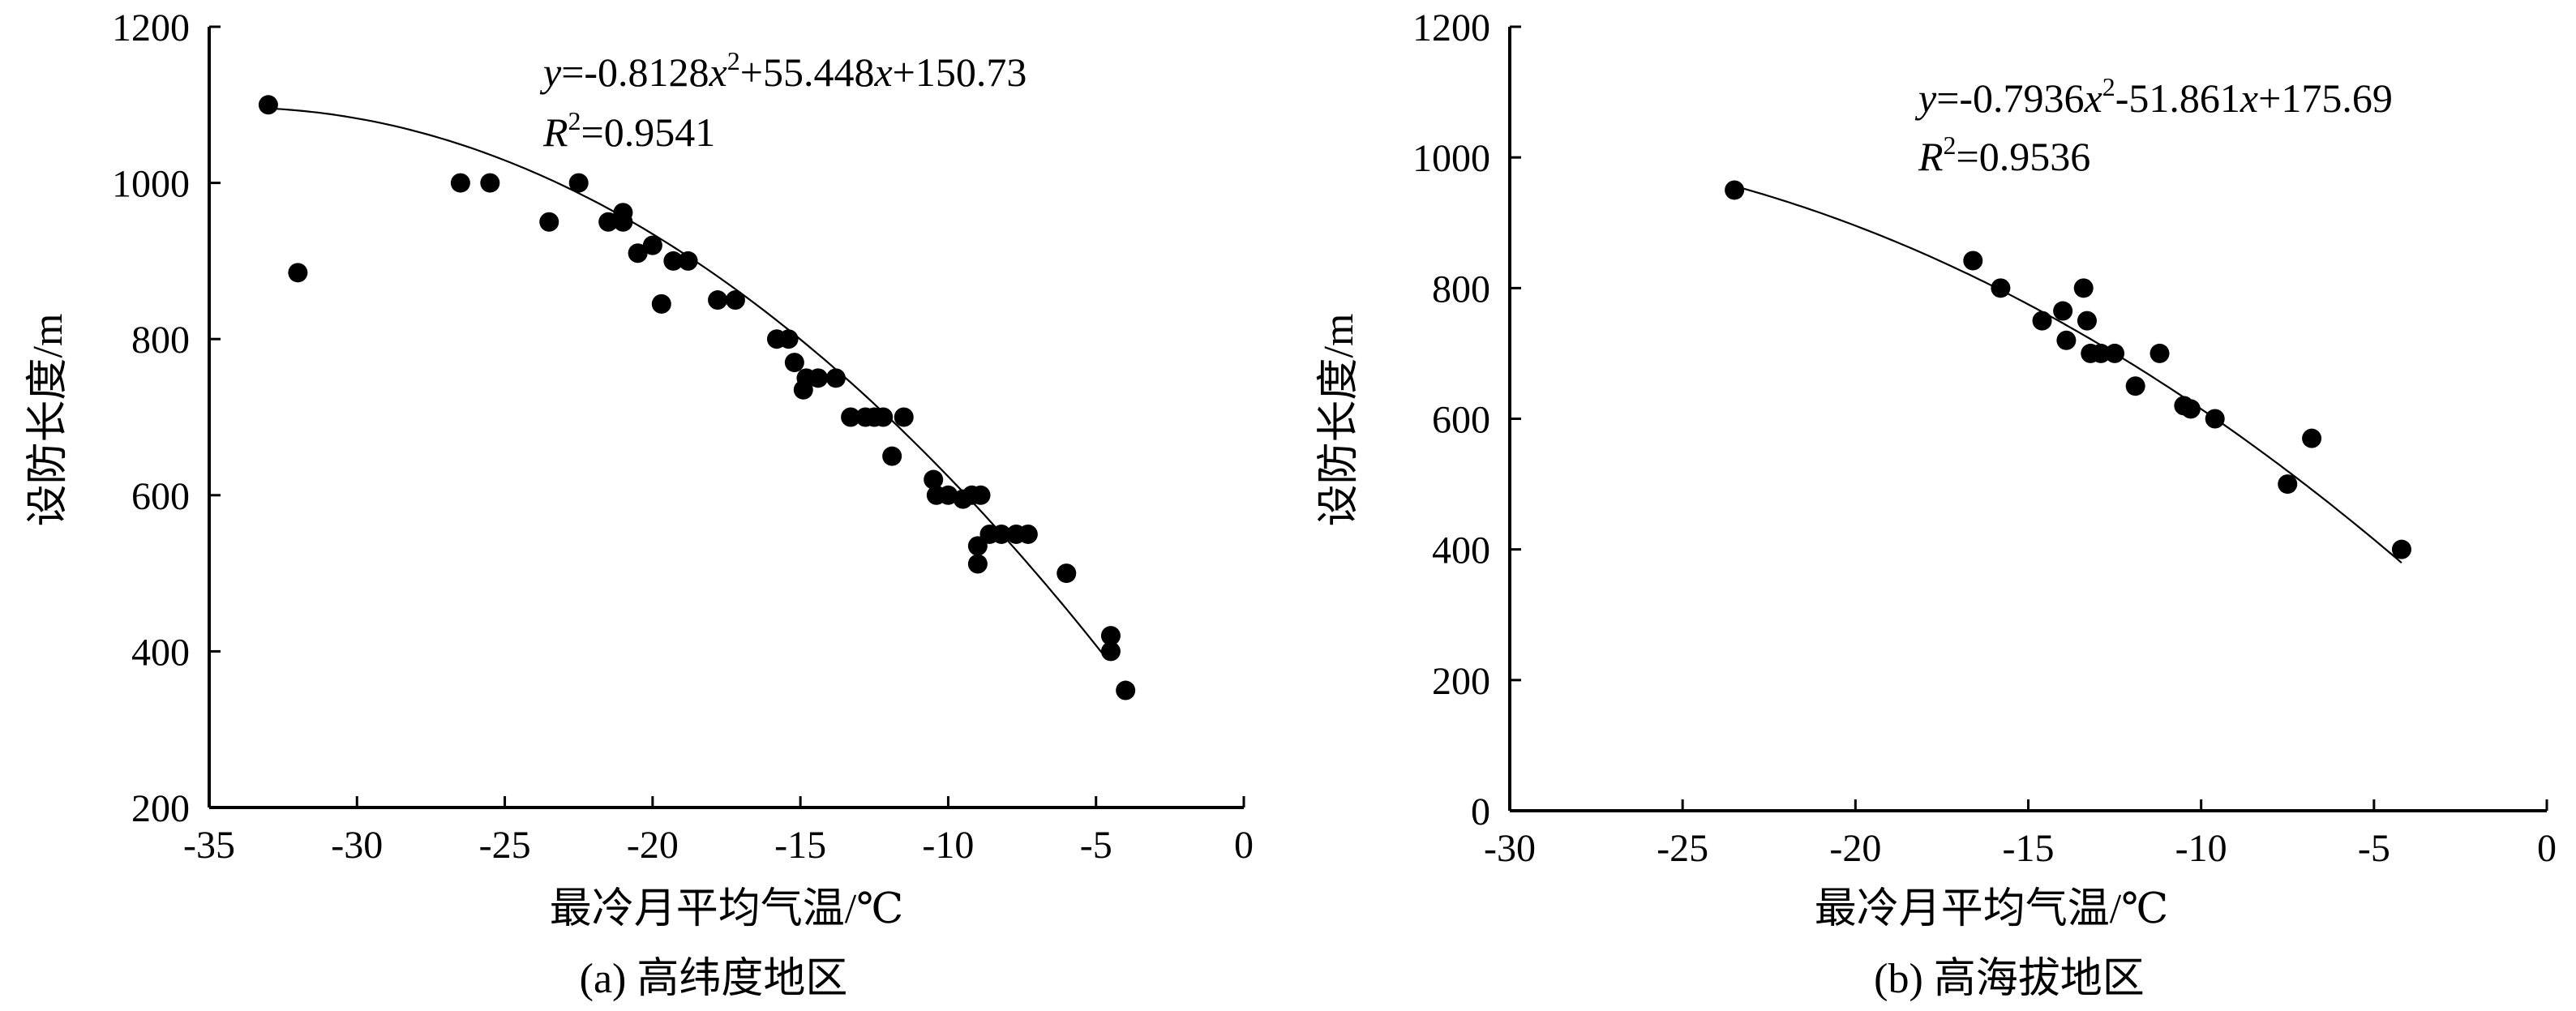  Describe the element at coordinates (727, 909) in the screenshot. I see `x-axis-label-a: 最冷月平均气温/℃` at that location.